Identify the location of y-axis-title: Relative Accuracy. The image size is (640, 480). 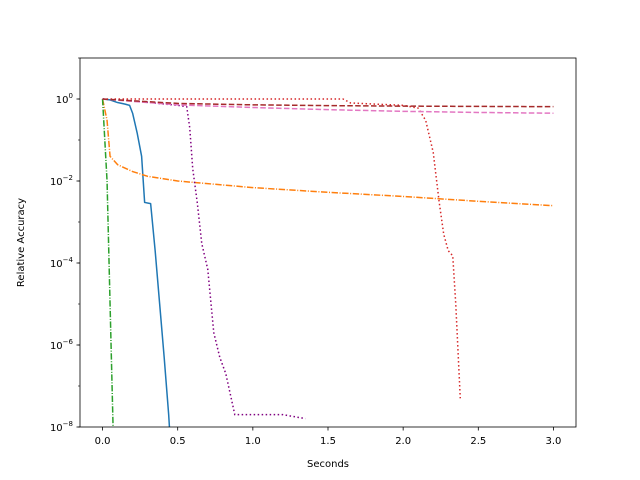
(21, 242).